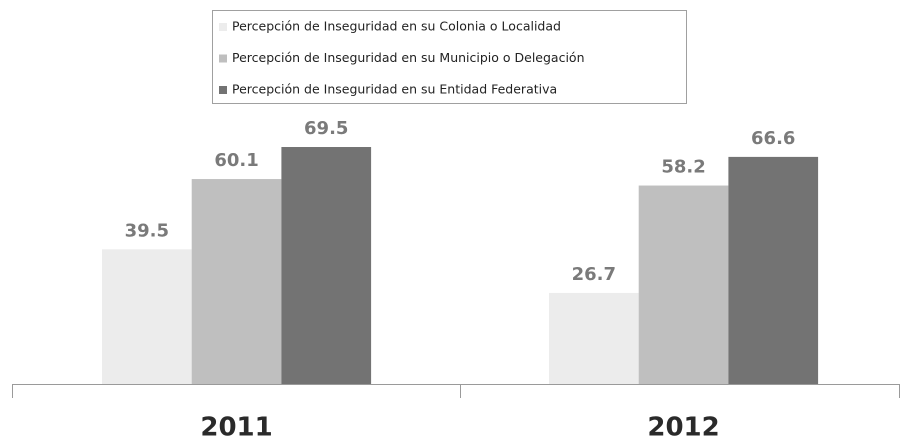 This screenshot has height=444, width=901. I want to click on x-tick-label: 2011, so click(236, 428).